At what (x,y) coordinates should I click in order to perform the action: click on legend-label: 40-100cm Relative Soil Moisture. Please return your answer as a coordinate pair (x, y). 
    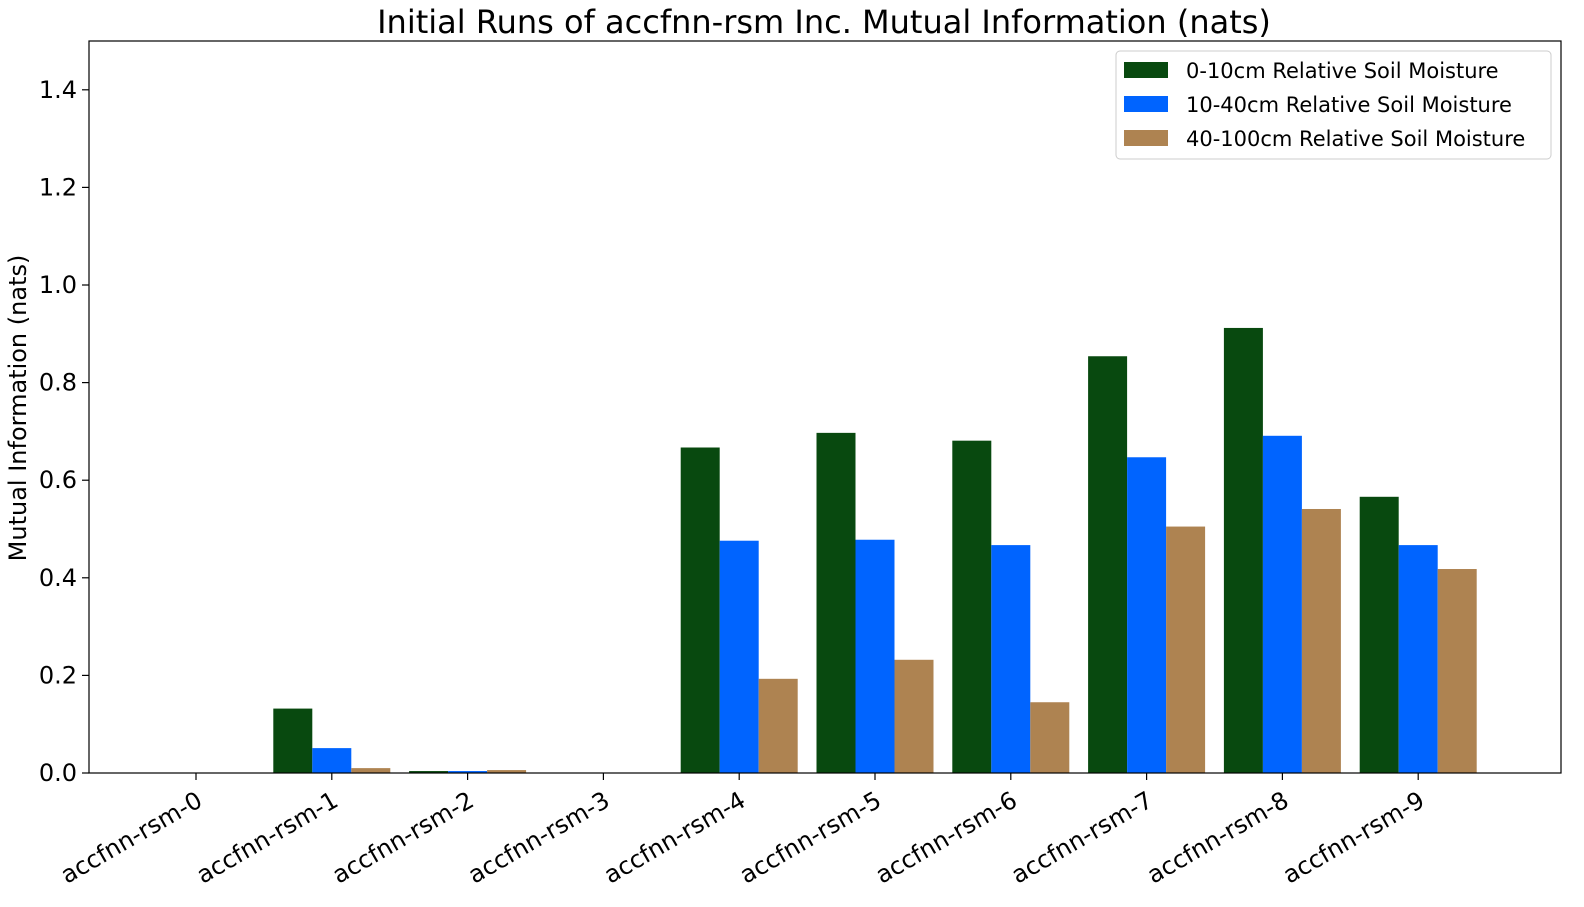
    Looking at the image, I should click on (1355, 139).